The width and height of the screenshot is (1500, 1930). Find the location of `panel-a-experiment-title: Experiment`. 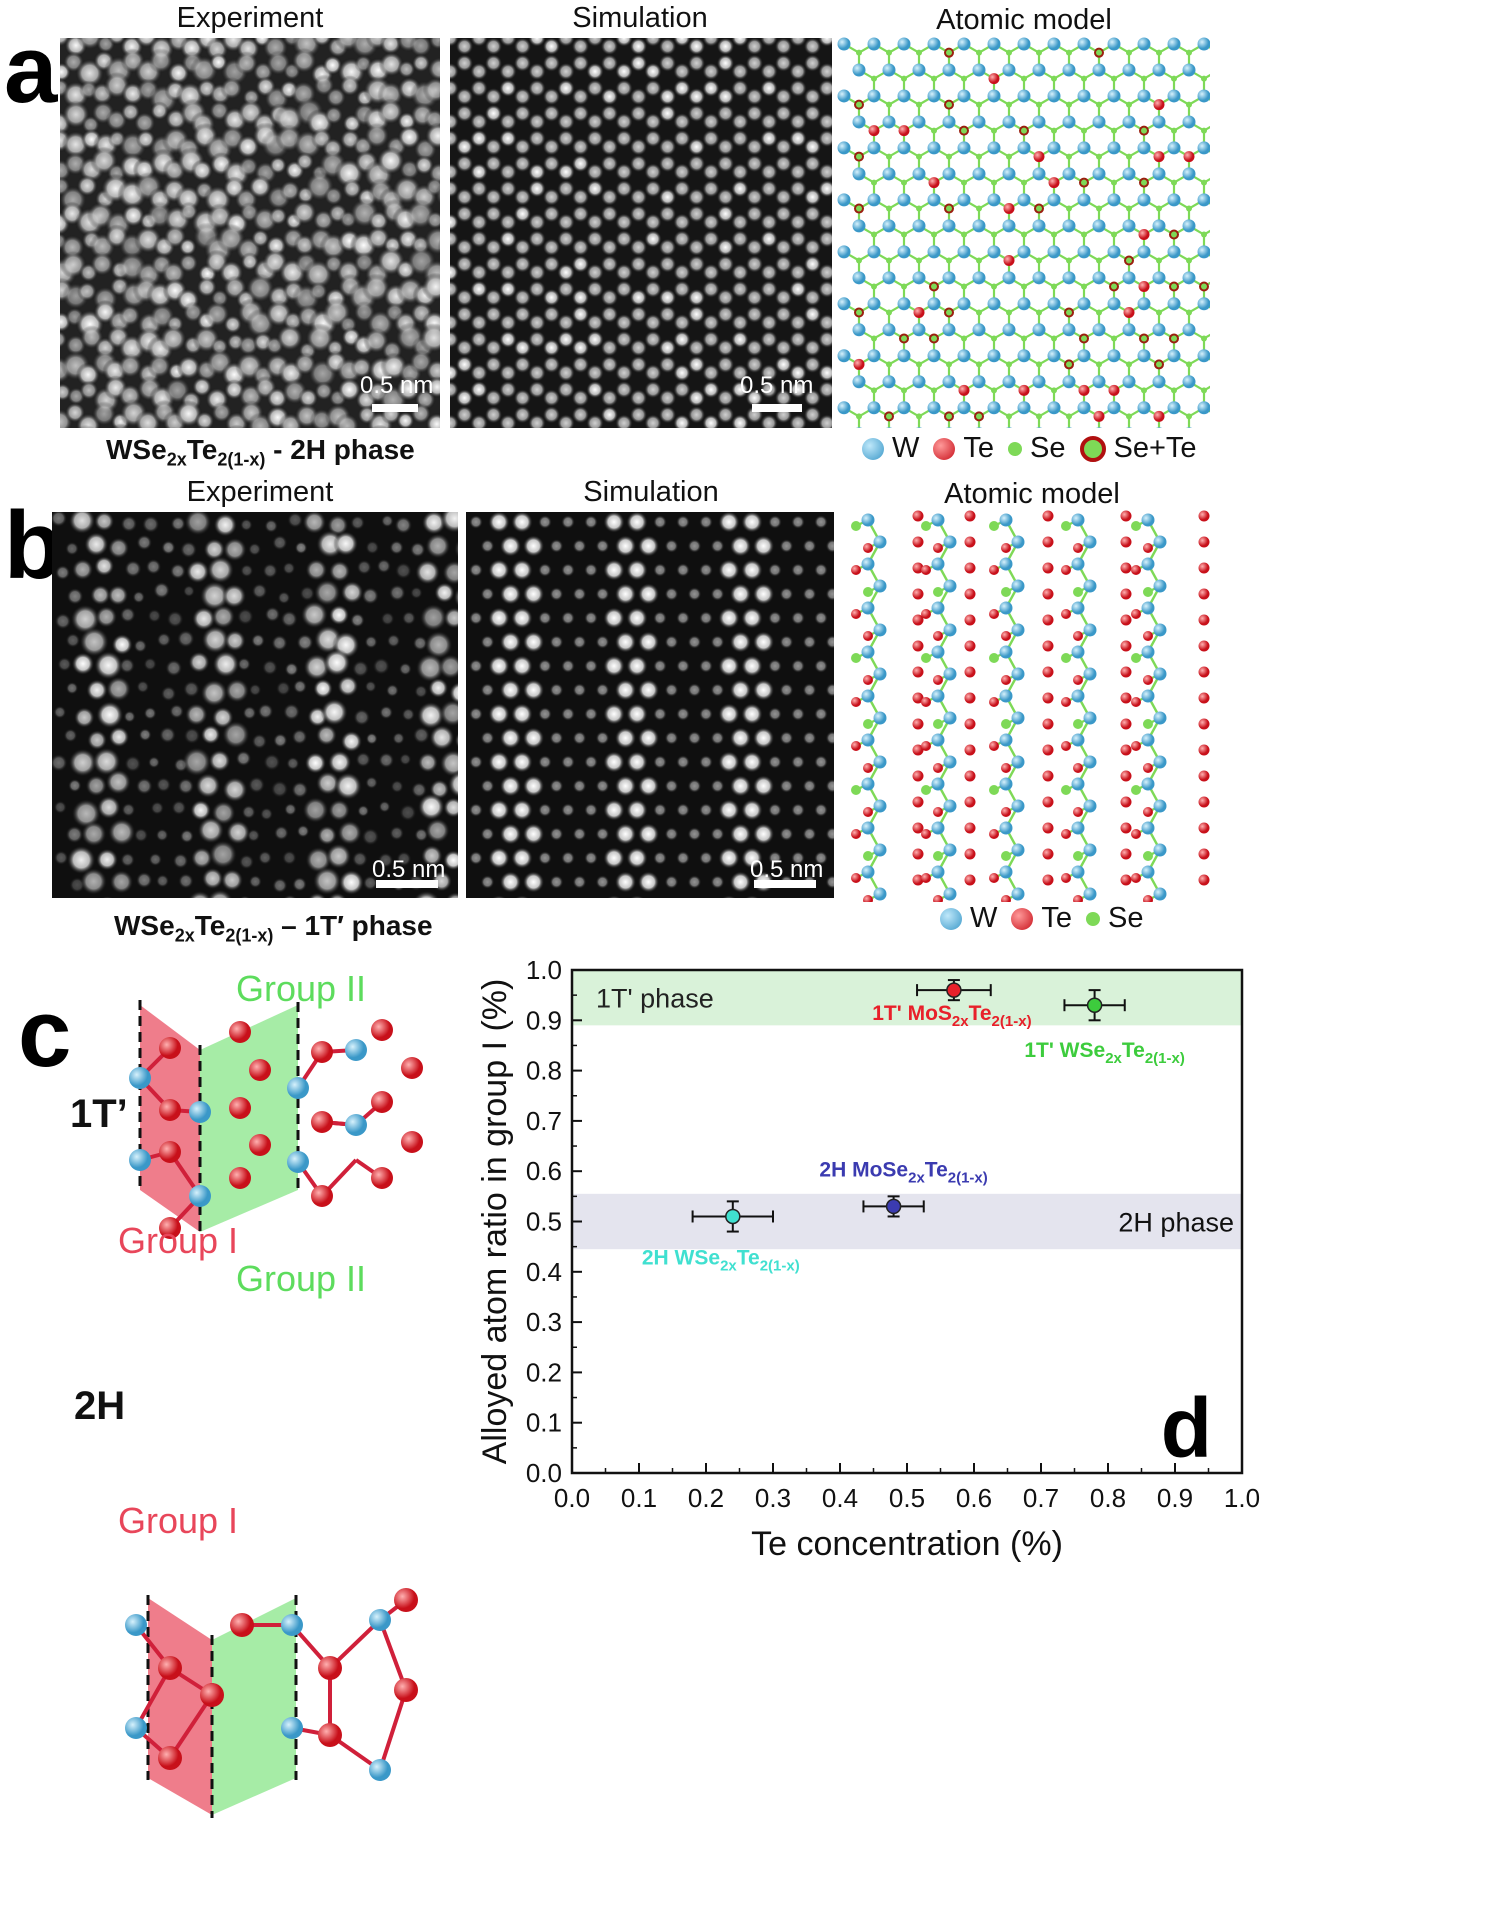

panel-a-experiment-title: Experiment is located at coordinates (250, 18).